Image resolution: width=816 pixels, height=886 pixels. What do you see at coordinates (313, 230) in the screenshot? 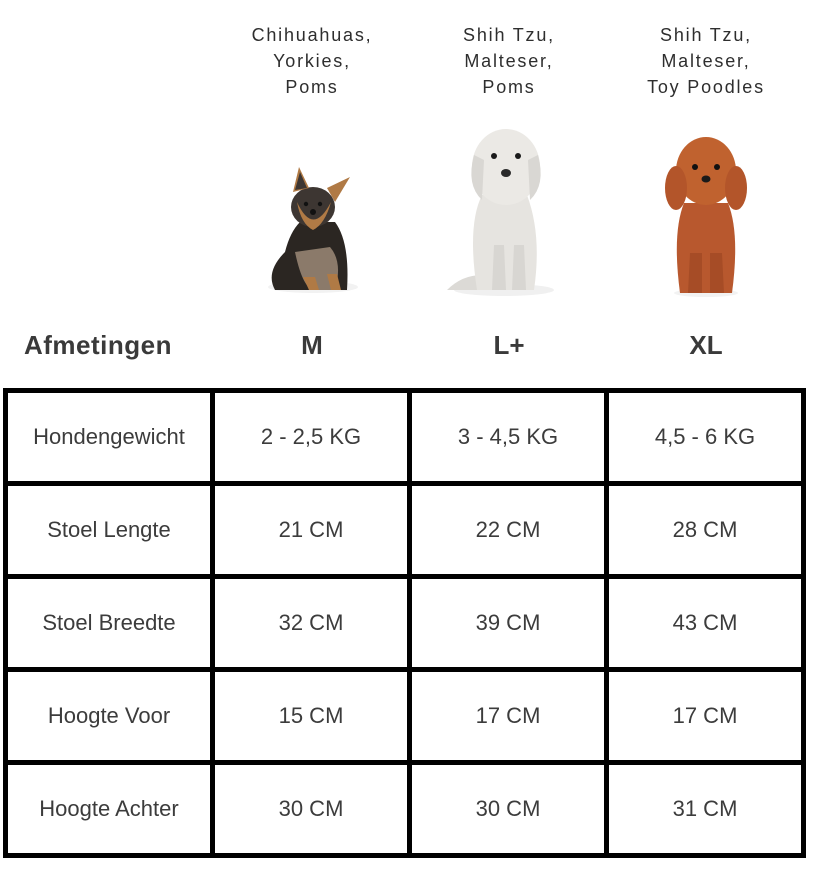
I see `yorkie-dog-icon` at bounding box center [313, 230].